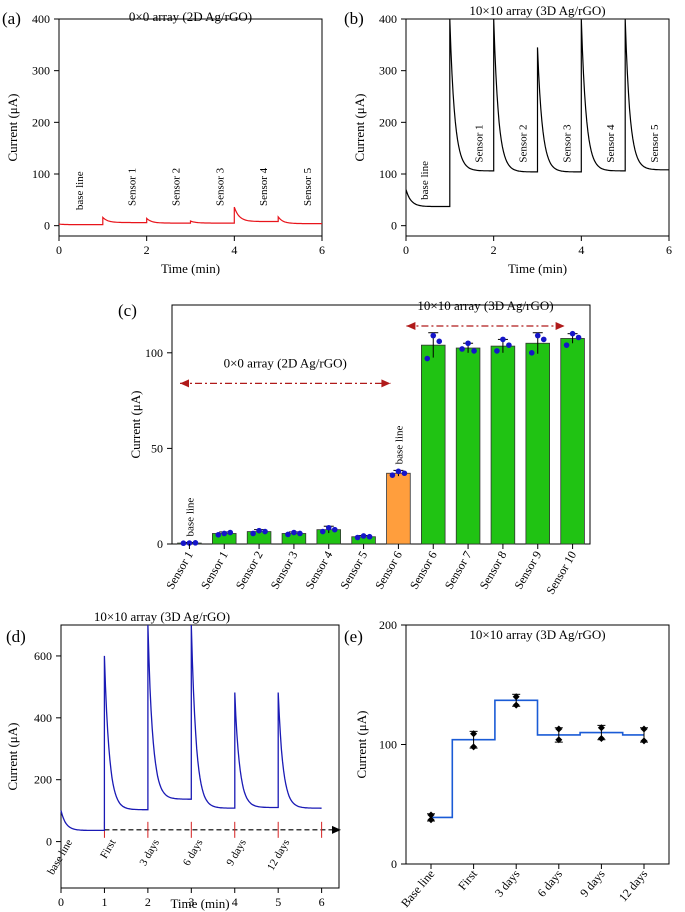  I want to click on panel-c-y-tick-label: 0, so click(160, 544).